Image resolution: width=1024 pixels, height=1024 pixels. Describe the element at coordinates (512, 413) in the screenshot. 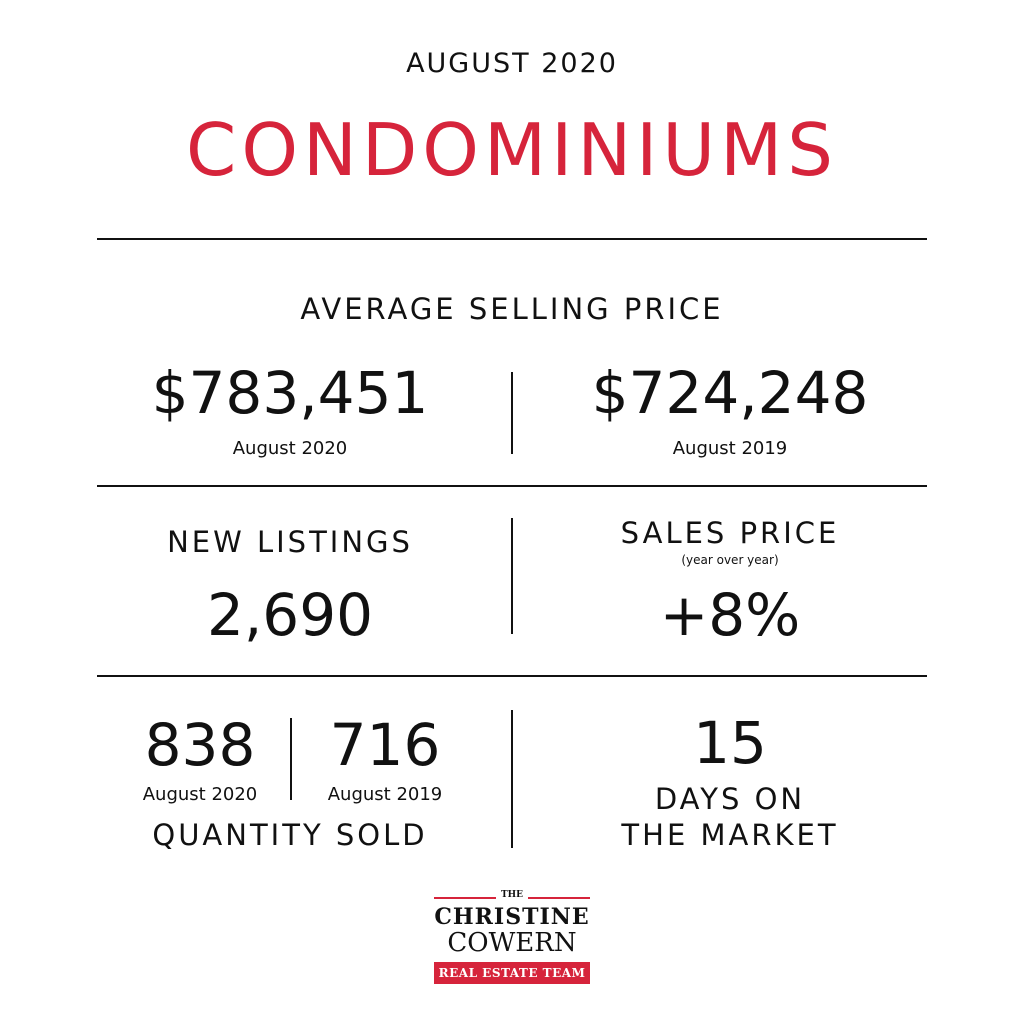

I see `avg-price-separator` at that location.